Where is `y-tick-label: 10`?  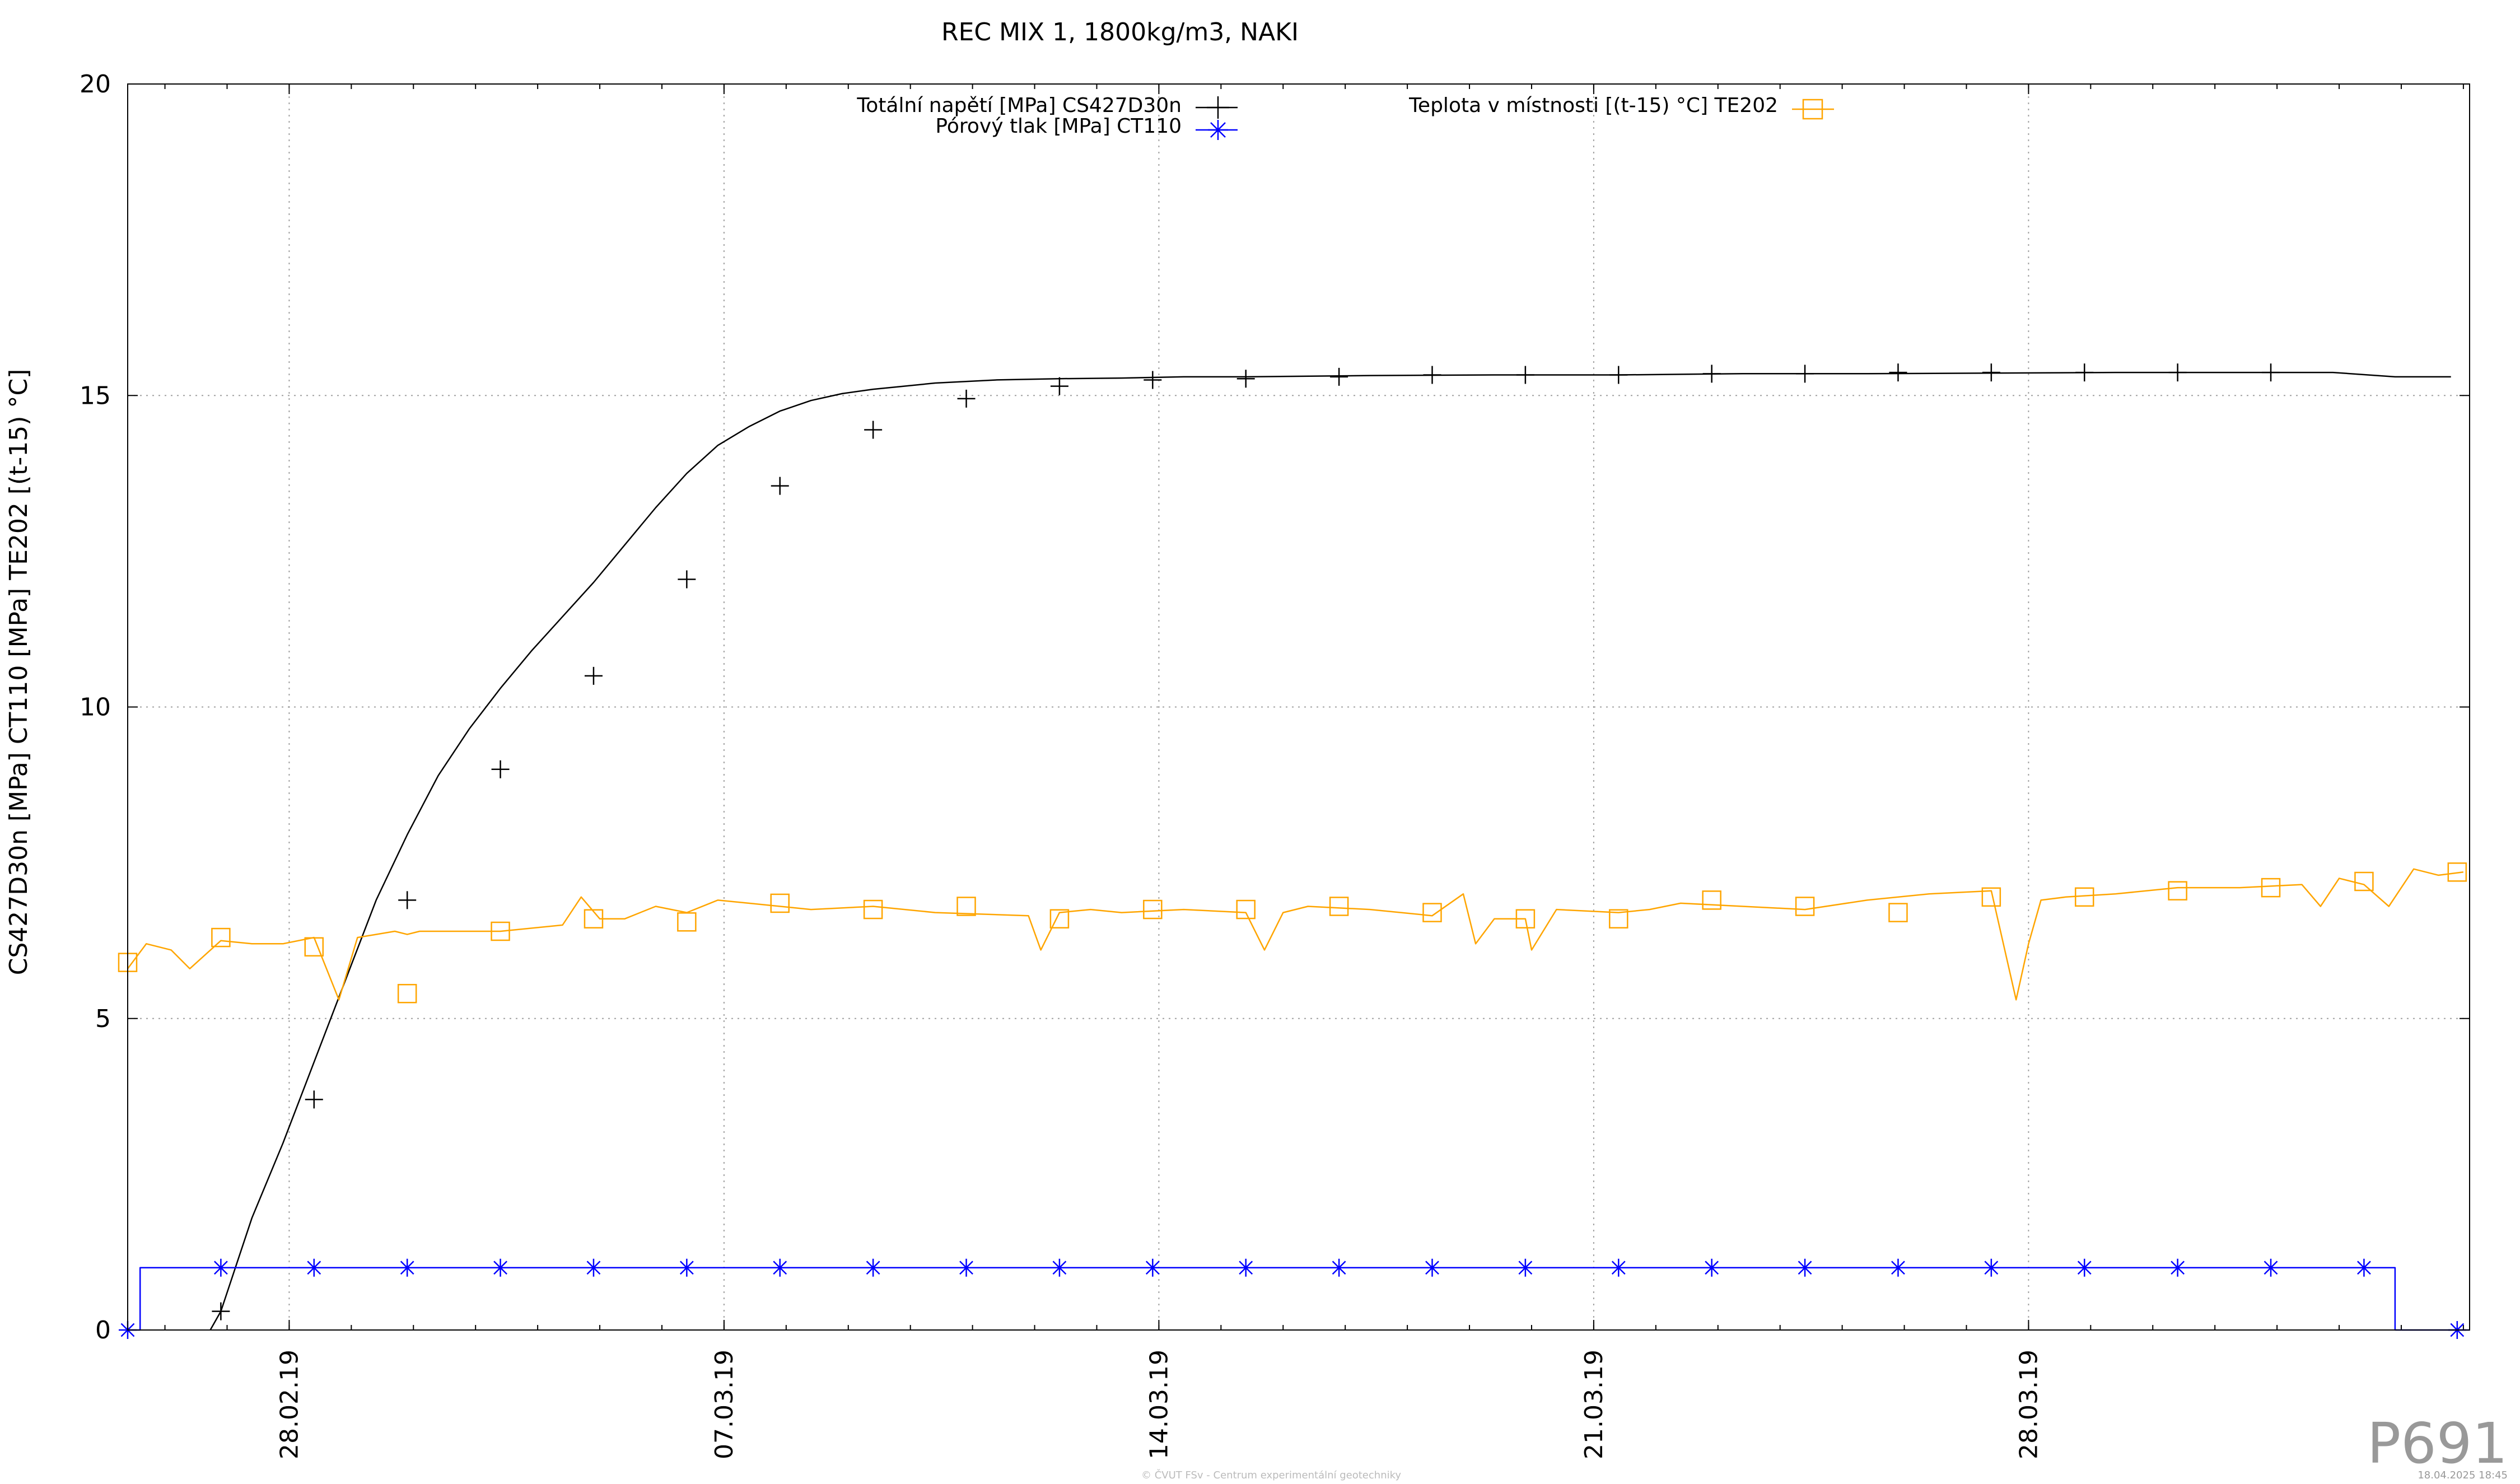 y-tick-label: 10 is located at coordinates (96, 707).